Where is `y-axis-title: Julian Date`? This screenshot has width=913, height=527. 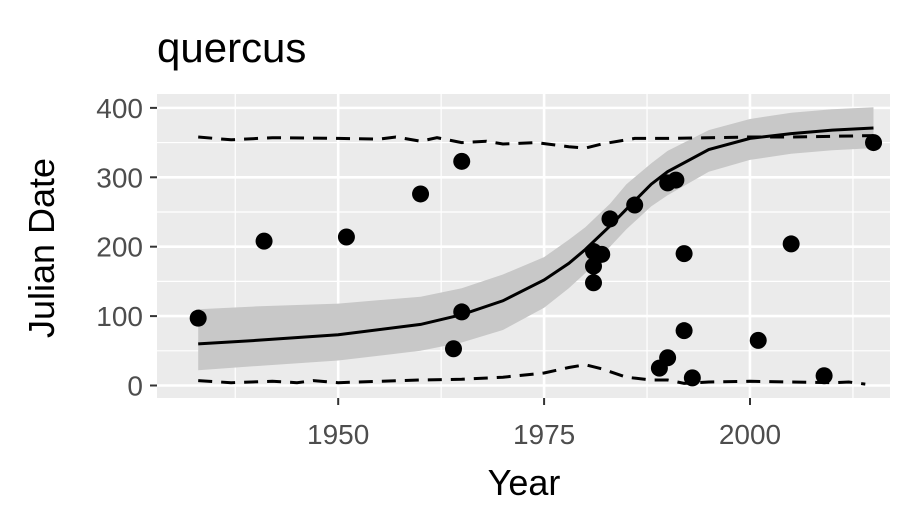
y-axis-title: Julian Date is located at coordinates (41, 248).